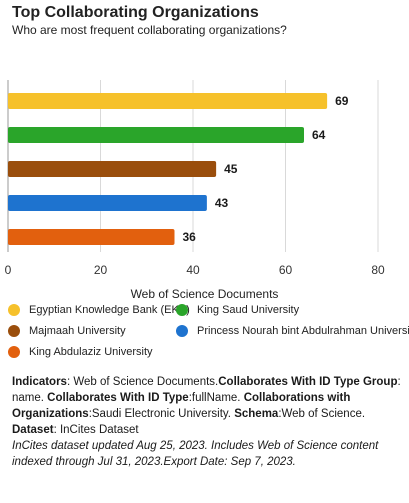  Describe the element at coordinates (204, 294) in the screenshot. I see `x-axis-label: Web of Science Documents` at that location.